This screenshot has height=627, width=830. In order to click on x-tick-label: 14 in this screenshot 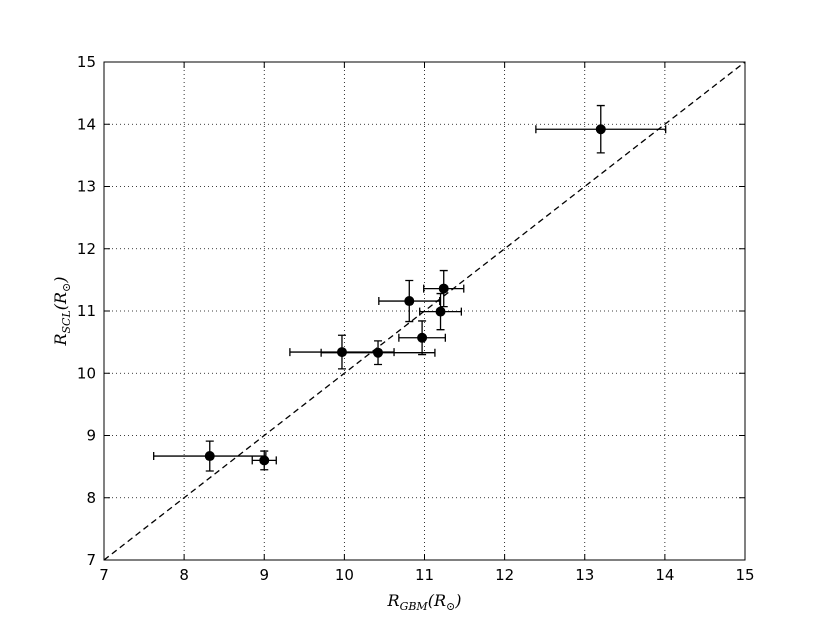, I will do `click(664, 575)`.